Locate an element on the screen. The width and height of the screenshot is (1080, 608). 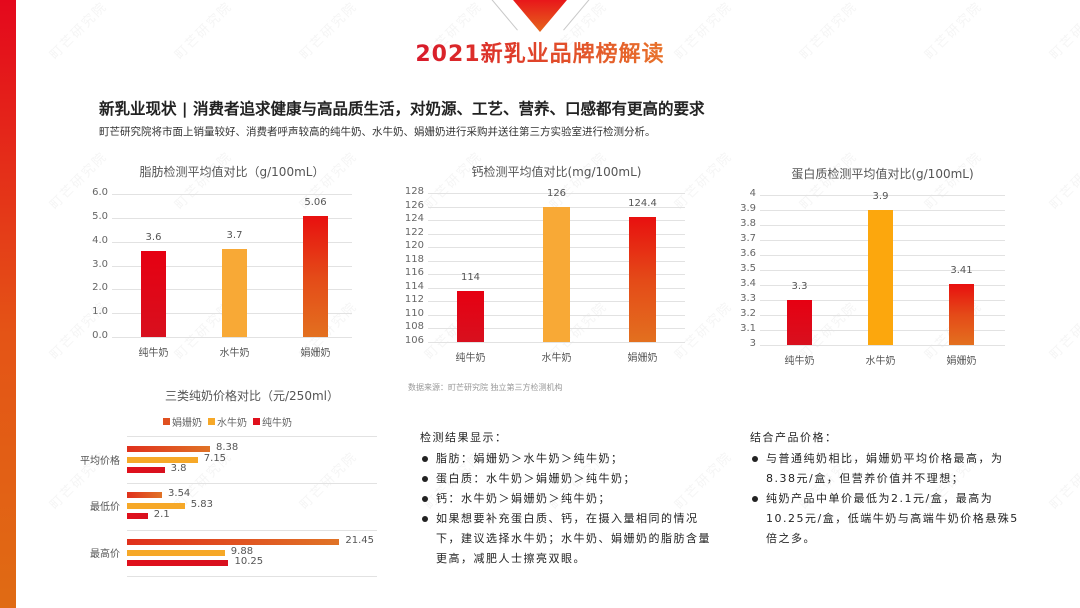
bar-value-label: 5.06 is located at coordinates (315, 203).